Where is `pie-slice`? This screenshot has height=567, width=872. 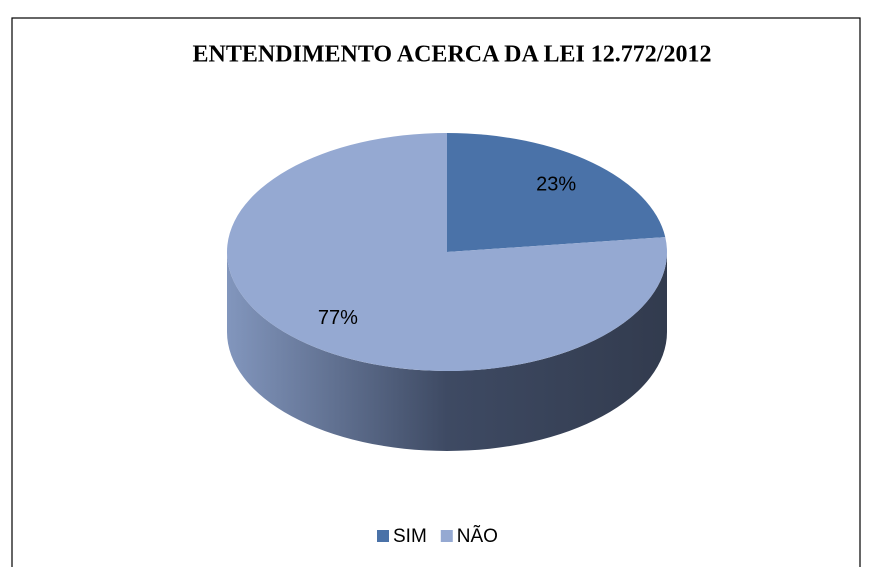
pie-slice is located at coordinates (556, 192).